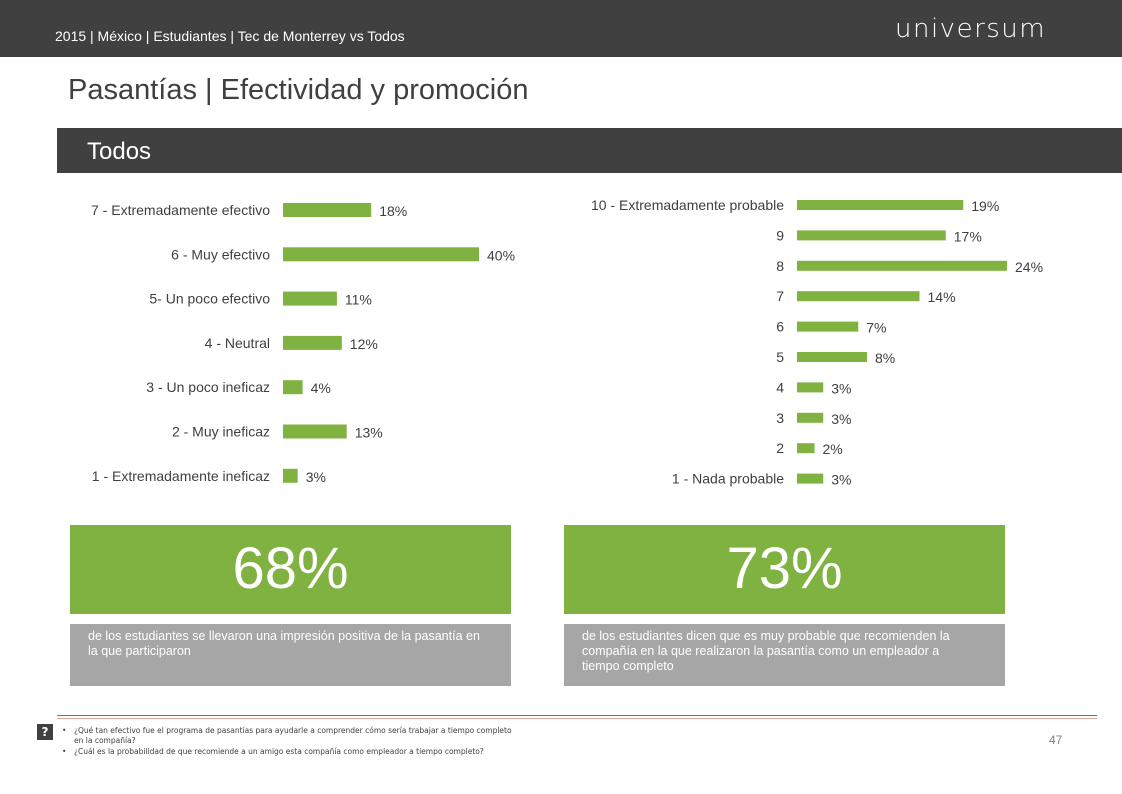 The image size is (1122, 794). What do you see at coordinates (985, 206) in the screenshot?
I see `data-label: 19%` at bounding box center [985, 206].